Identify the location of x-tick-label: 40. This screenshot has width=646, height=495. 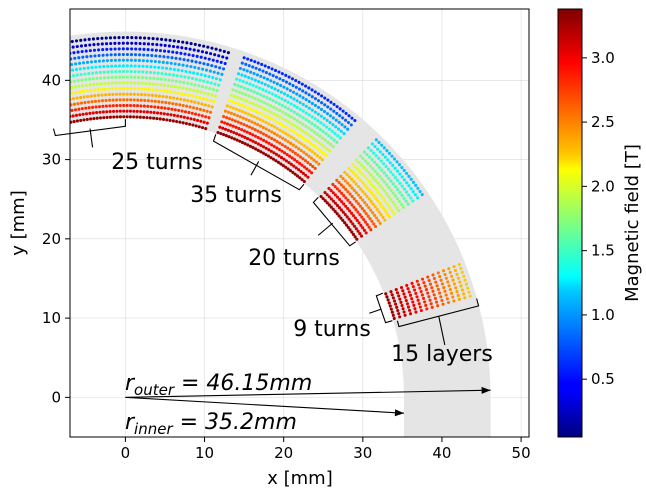
(441, 453).